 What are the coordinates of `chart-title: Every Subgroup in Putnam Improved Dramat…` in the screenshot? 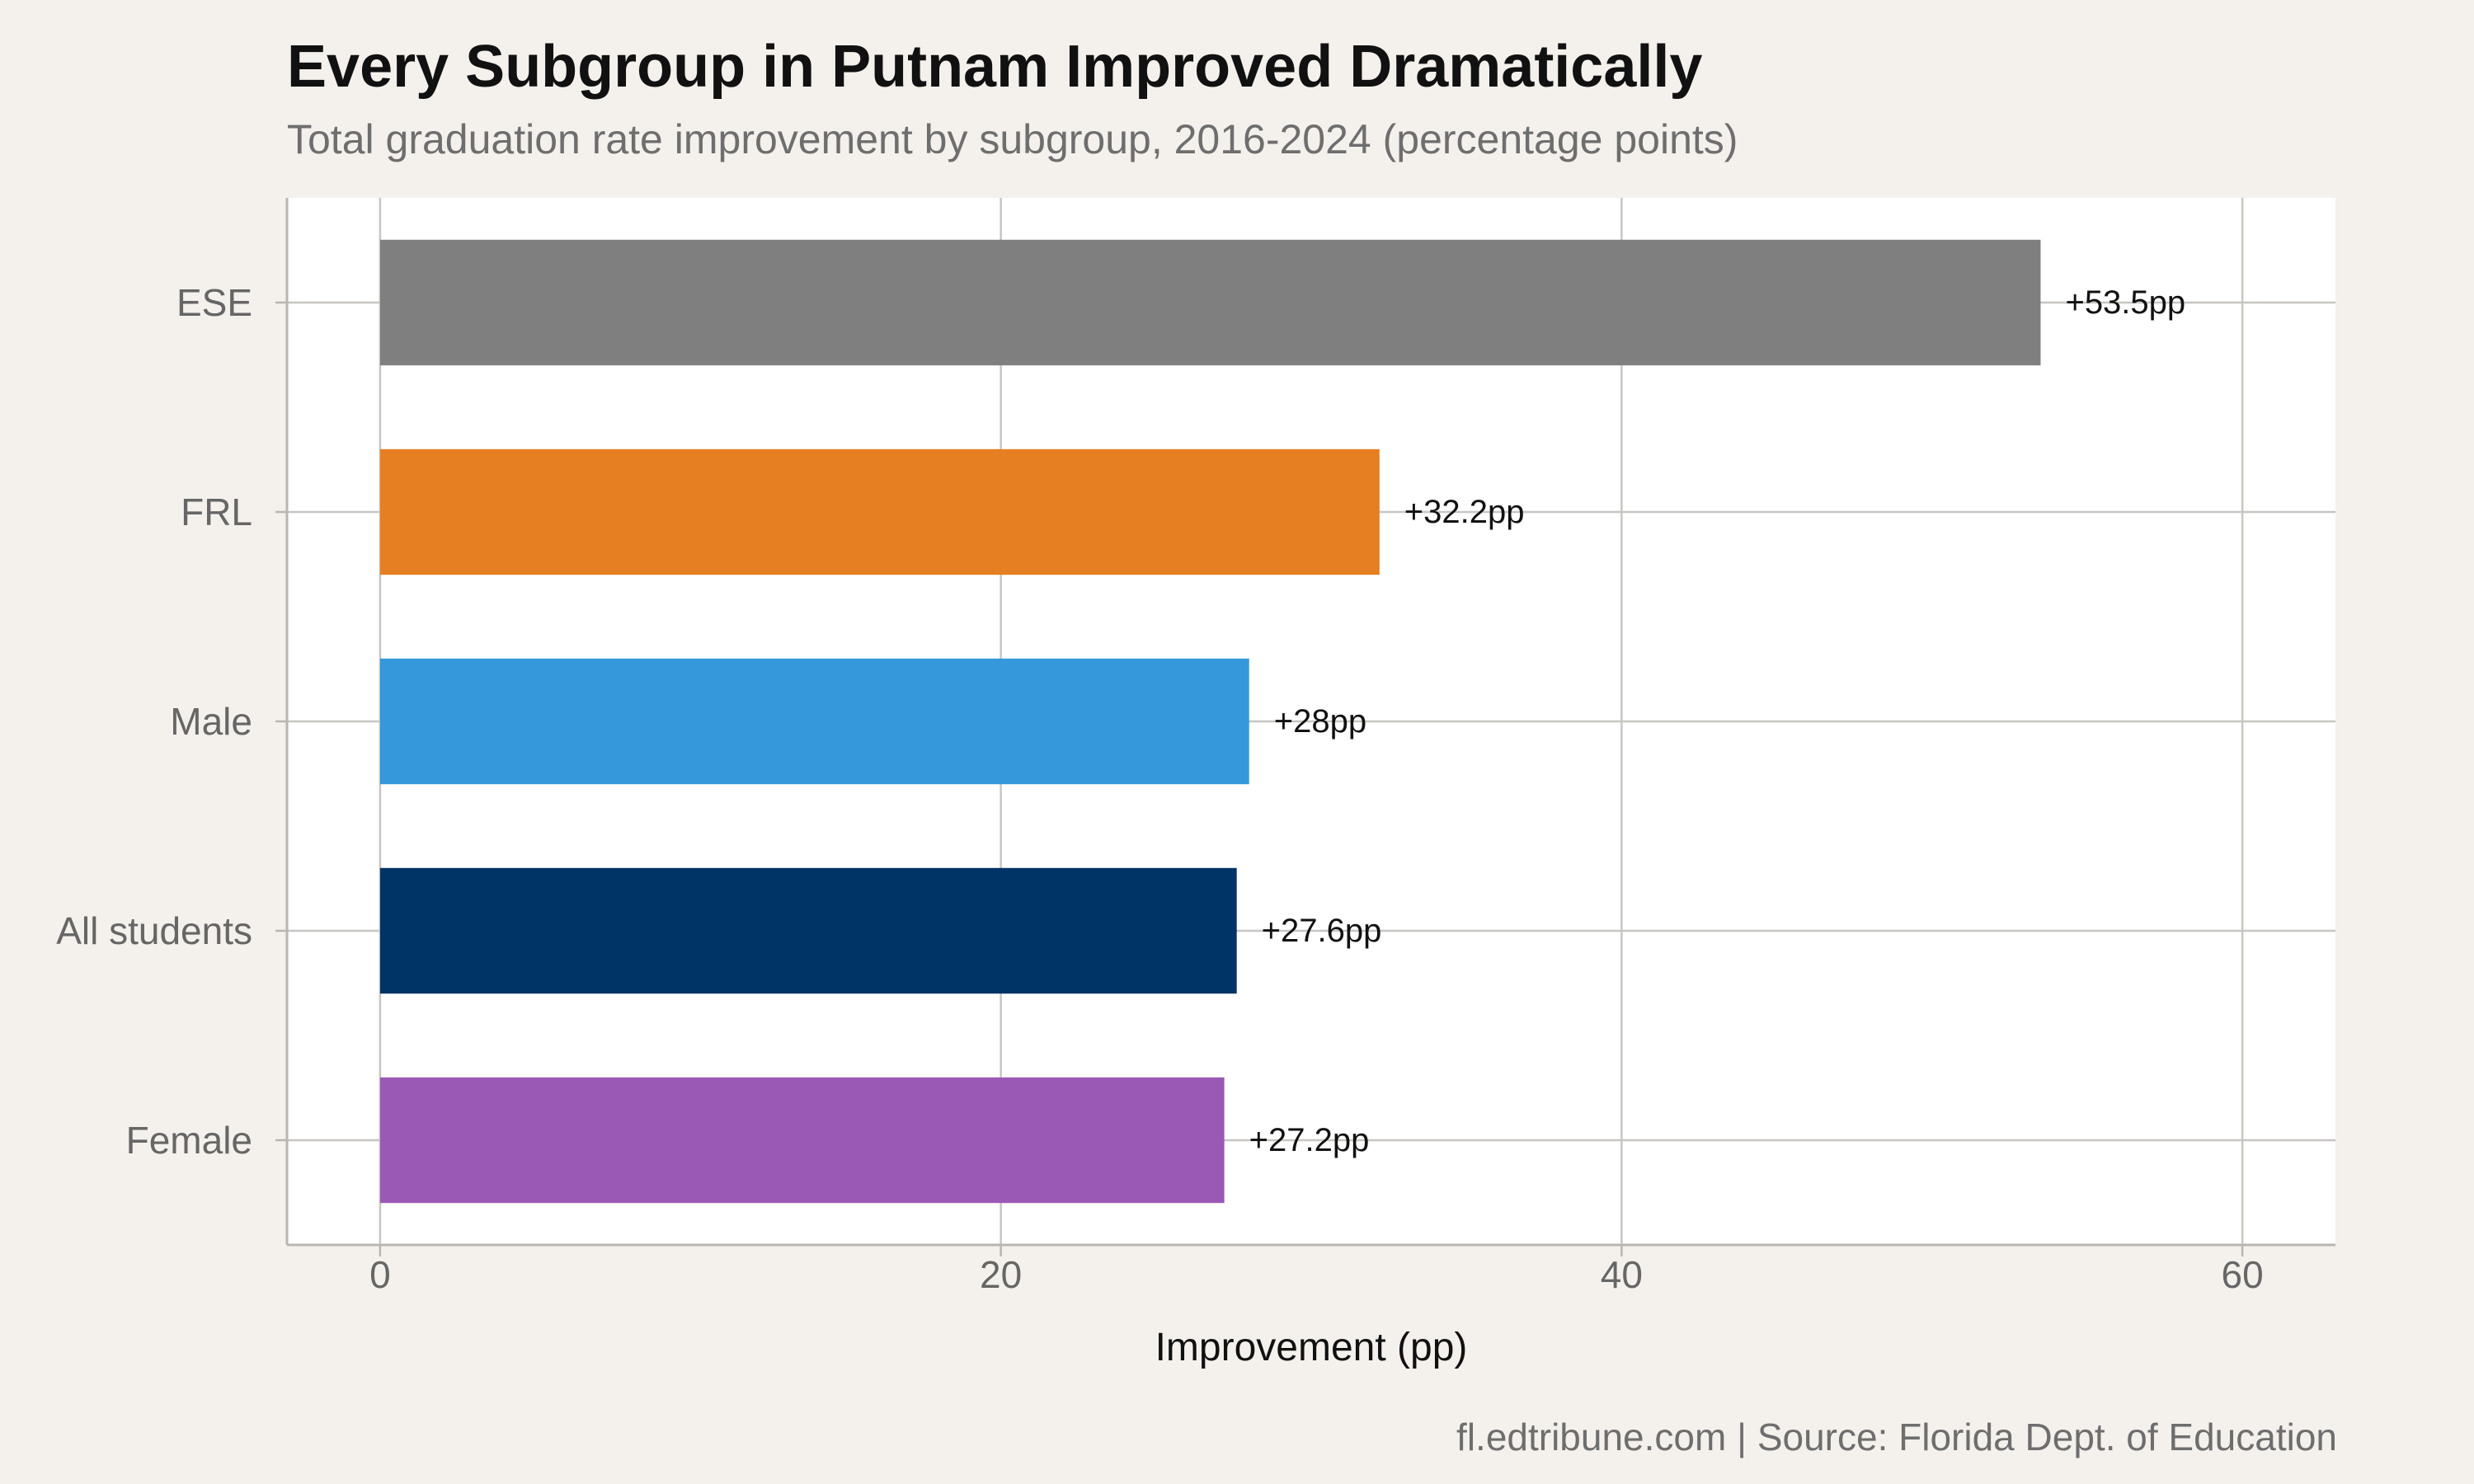 It's located at (995, 67).